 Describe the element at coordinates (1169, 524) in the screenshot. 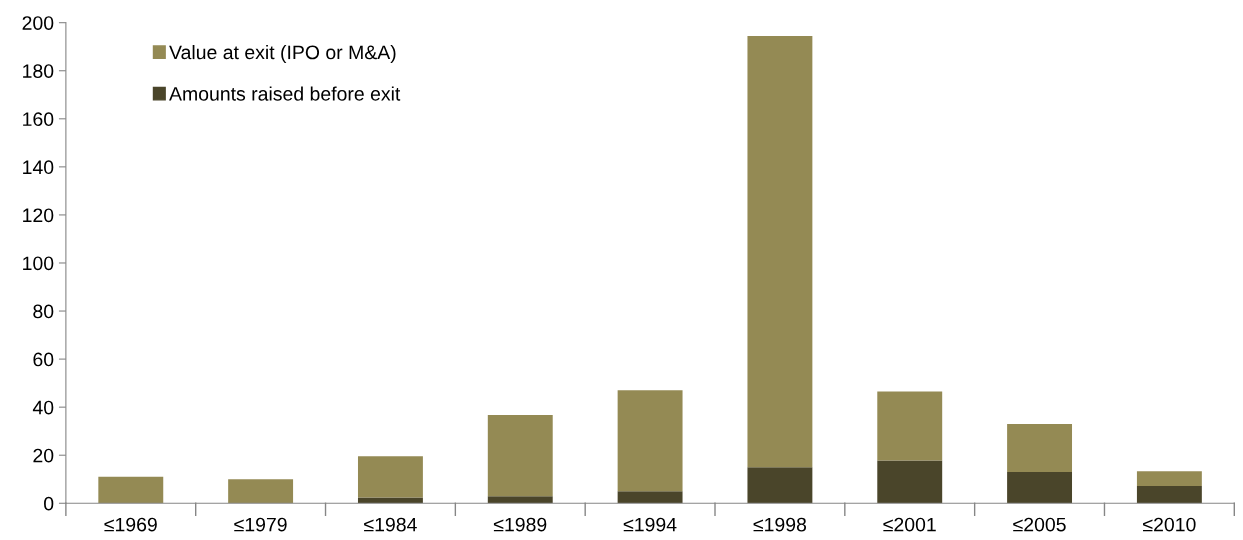

I see `x-tick-label: ≤2010` at that location.